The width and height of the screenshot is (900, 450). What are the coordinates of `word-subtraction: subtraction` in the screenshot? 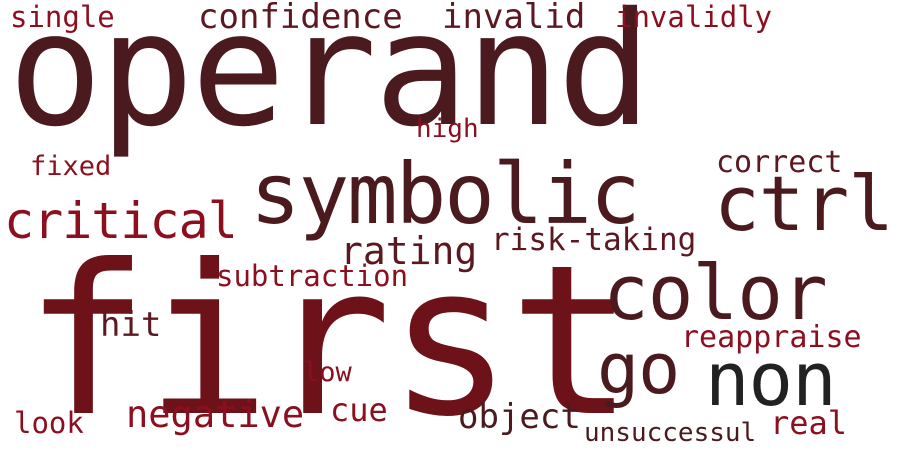 It's located at (312, 276).